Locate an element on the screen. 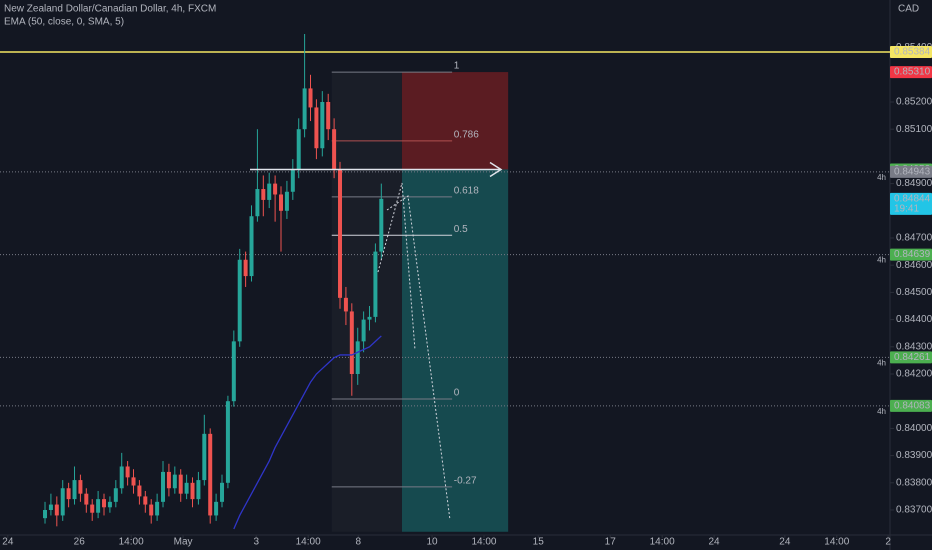  indicator-legend: EMA (50, close, 0, SMA, 5) is located at coordinates (64, 22).